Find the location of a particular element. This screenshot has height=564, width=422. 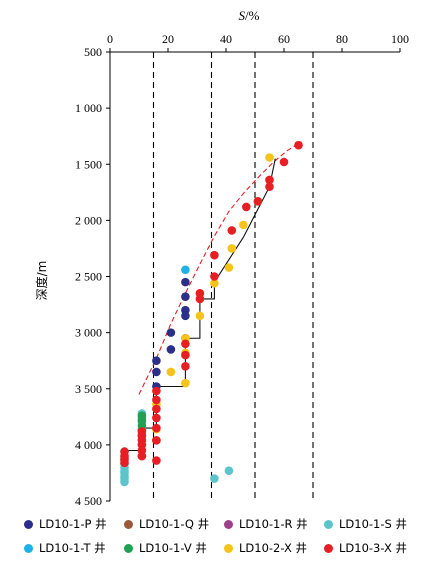

x-axis-title: S/% is located at coordinates (249, 15).